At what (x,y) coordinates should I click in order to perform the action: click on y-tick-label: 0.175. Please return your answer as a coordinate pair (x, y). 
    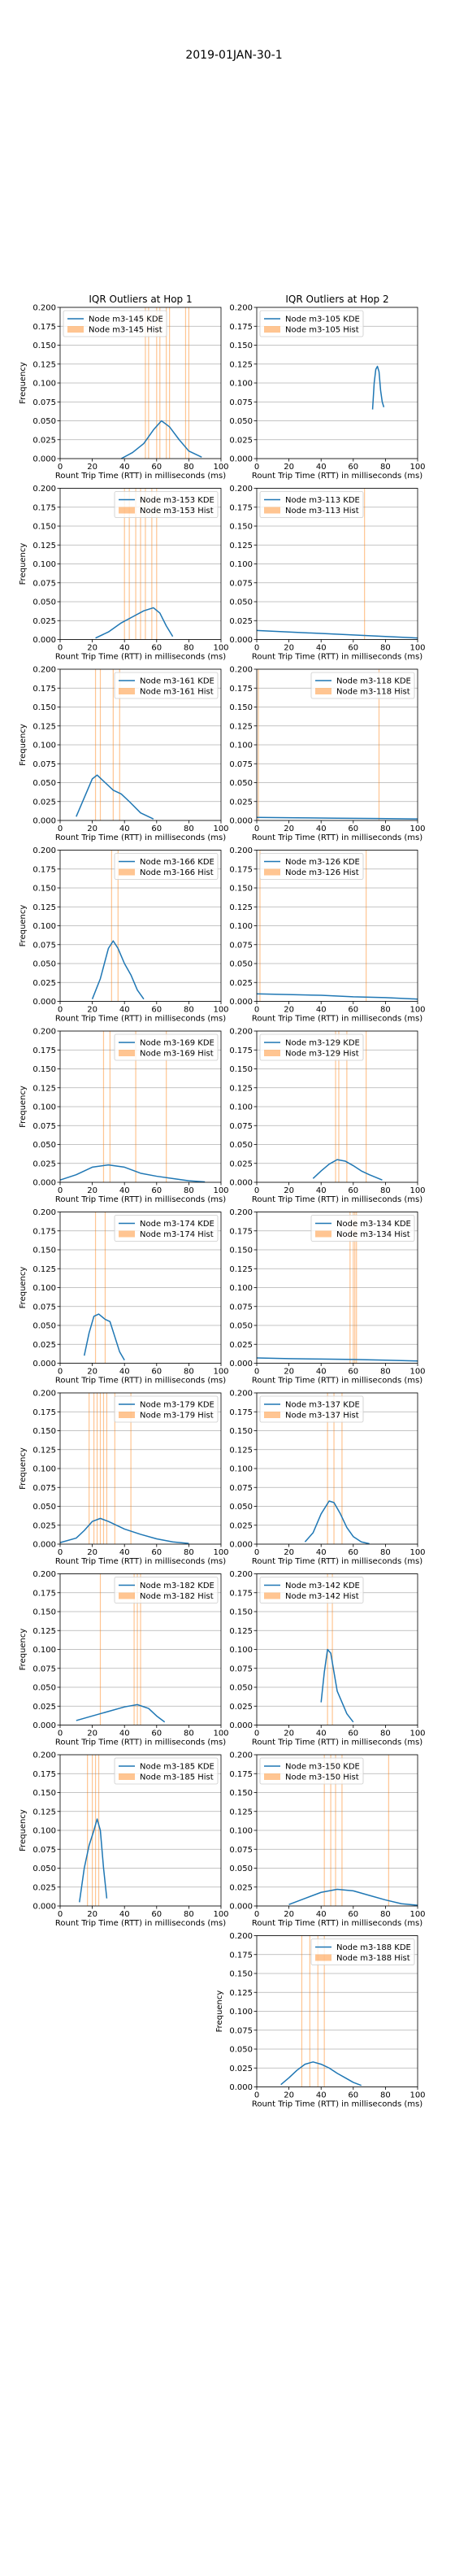
    Looking at the image, I should click on (241, 1774).